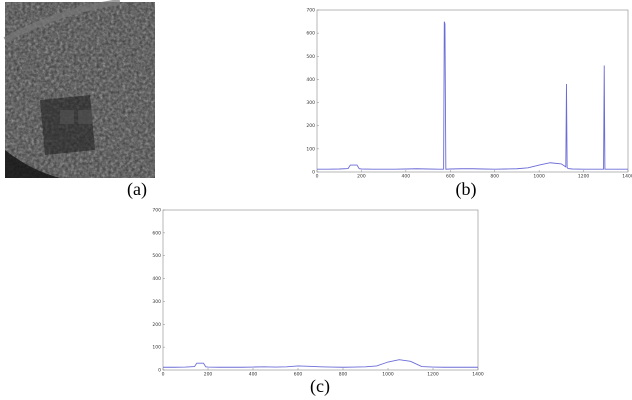 Image resolution: width=632 pixels, height=400 pixels. Describe the element at coordinates (320, 386) in the screenshot. I see `caption: (c)` at that location.